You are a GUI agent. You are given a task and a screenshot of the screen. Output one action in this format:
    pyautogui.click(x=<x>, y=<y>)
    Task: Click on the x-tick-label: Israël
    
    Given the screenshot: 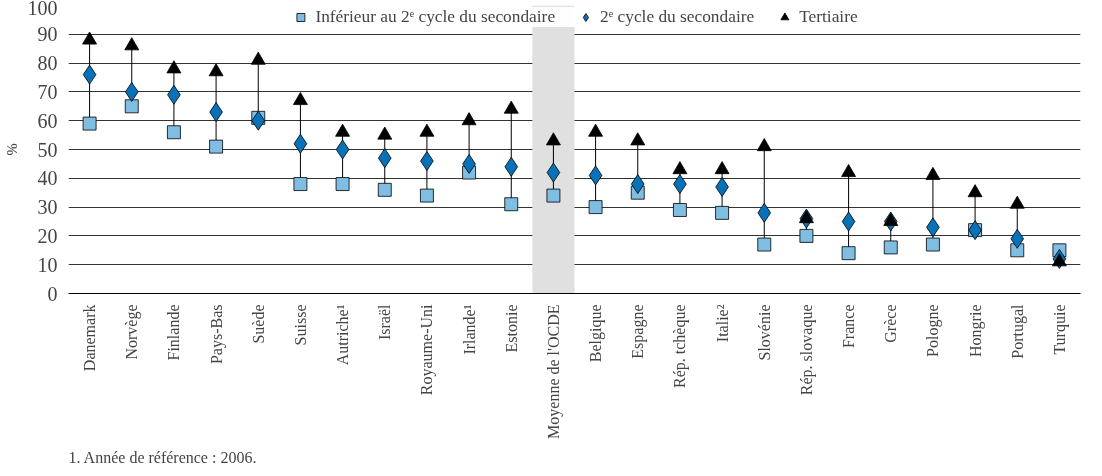 What is the action you would take?
    pyautogui.click(x=385, y=322)
    